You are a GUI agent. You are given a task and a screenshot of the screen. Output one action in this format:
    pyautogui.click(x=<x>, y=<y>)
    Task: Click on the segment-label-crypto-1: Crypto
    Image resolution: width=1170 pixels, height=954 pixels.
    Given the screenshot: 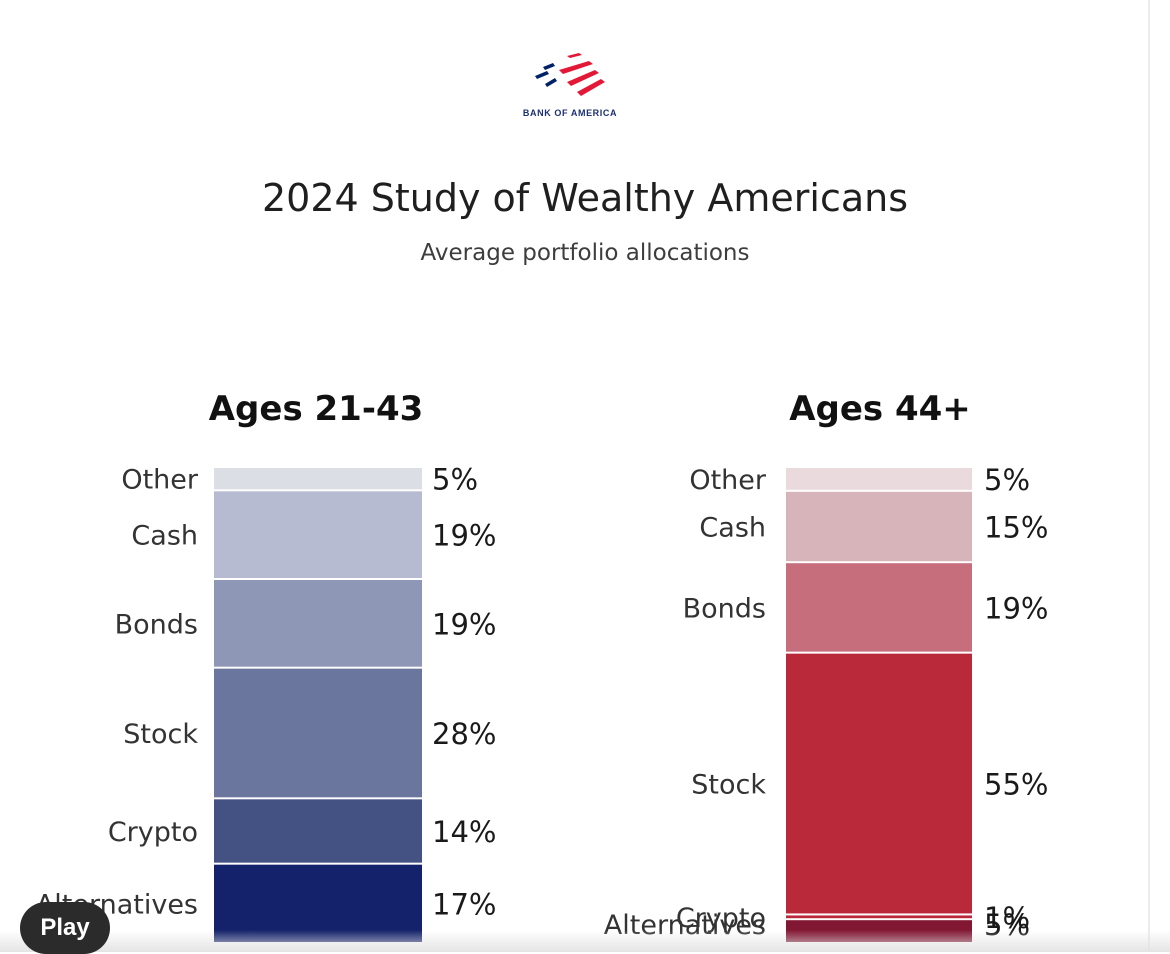 What is the action you would take?
    pyautogui.click(x=153, y=832)
    